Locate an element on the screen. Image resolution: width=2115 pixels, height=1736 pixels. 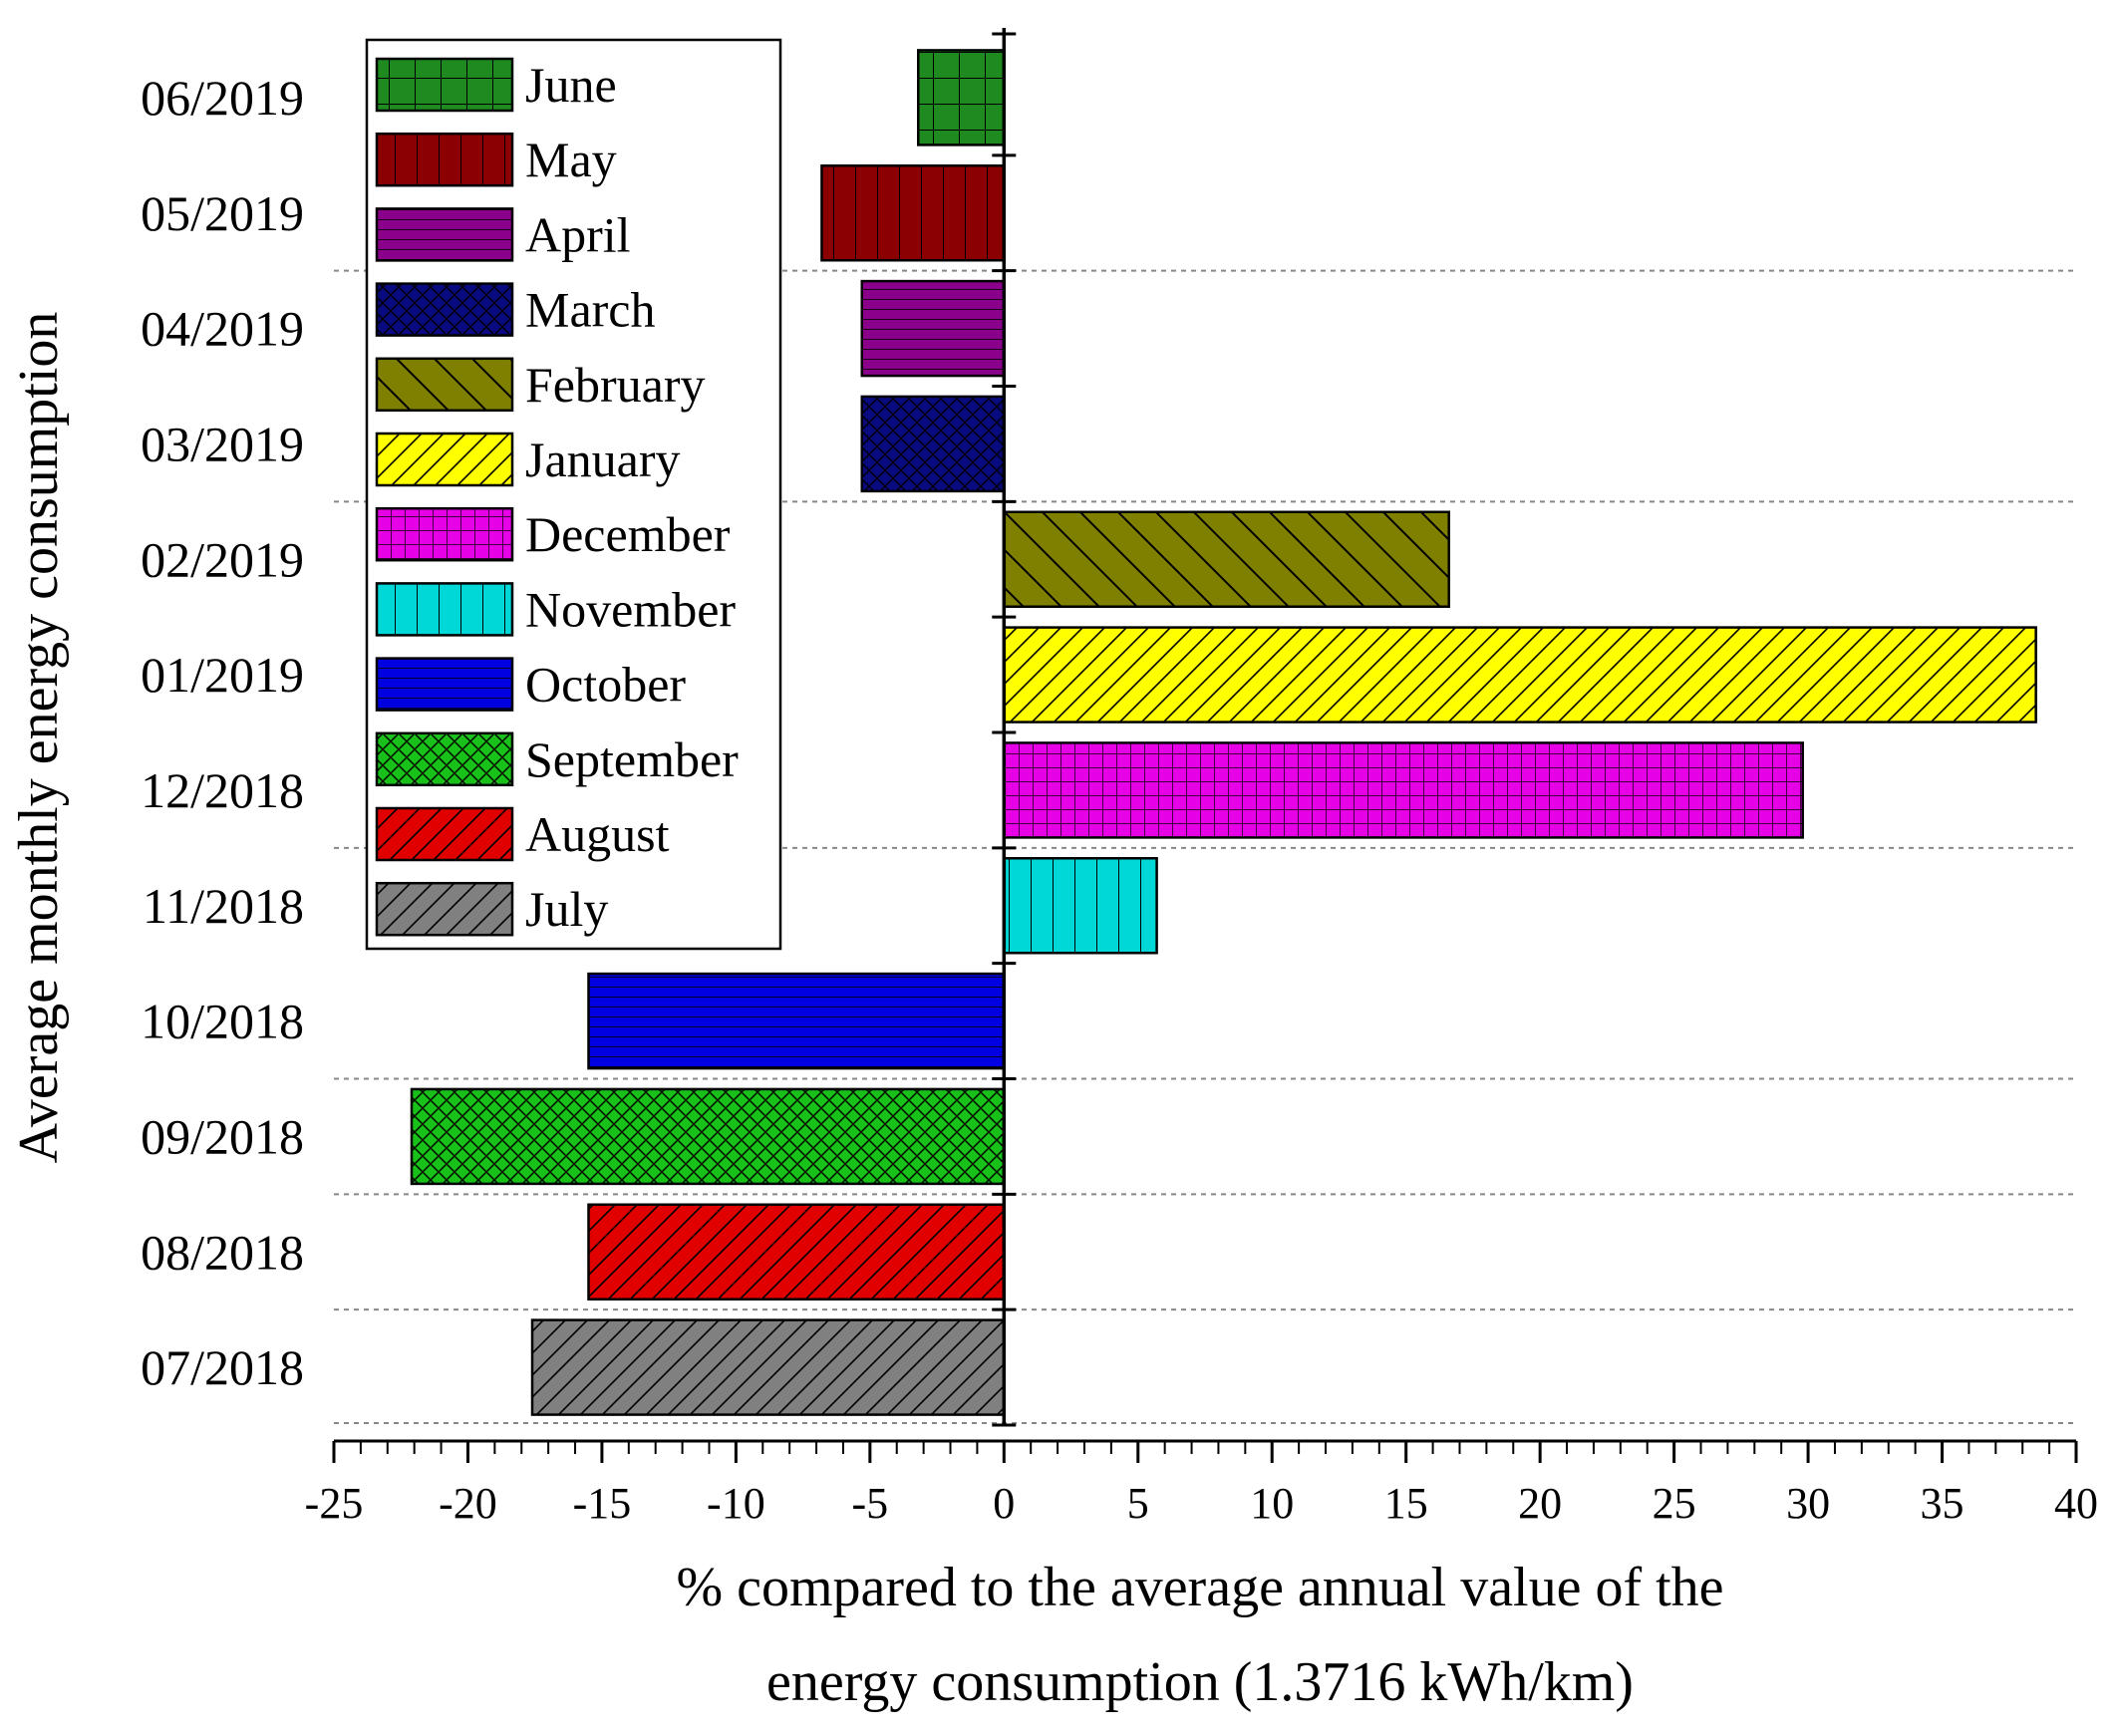
bar-05-2019 is located at coordinates (913, 213).